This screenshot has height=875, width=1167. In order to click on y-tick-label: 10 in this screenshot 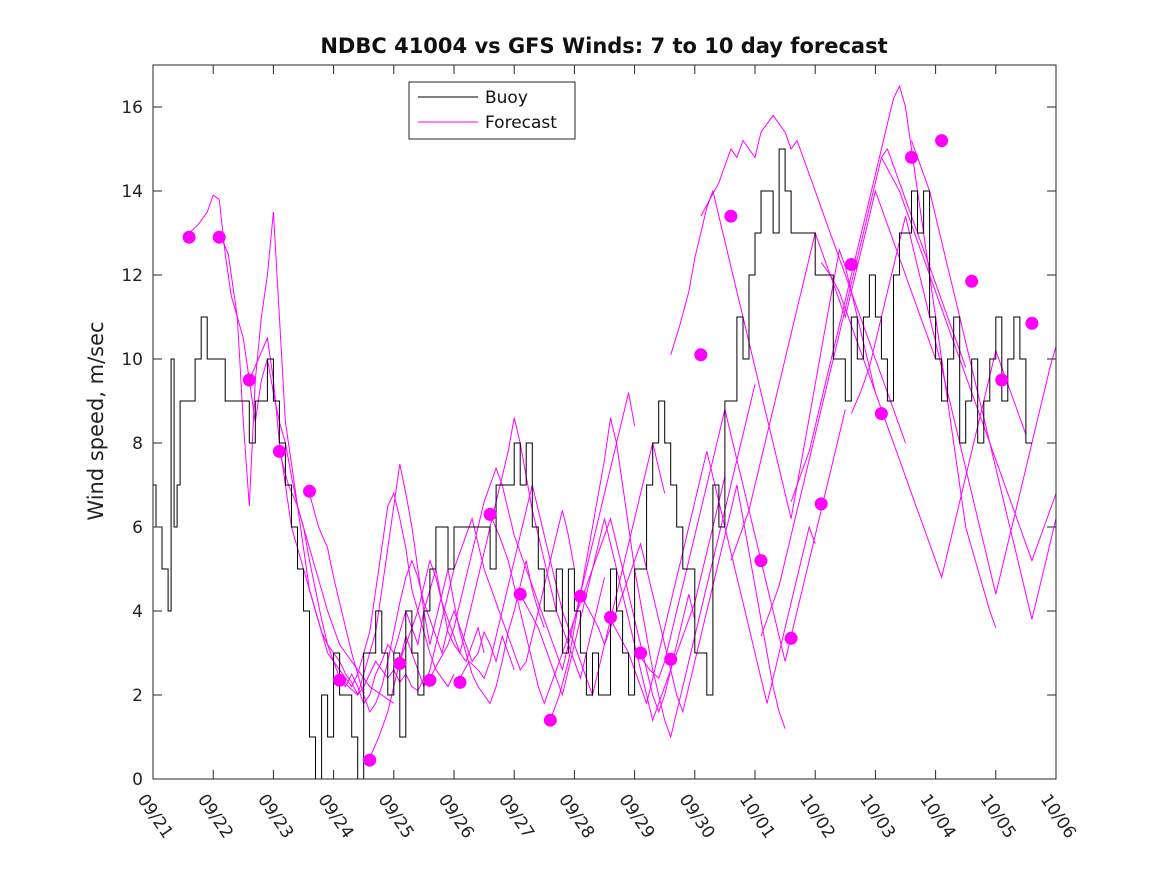, I will do `click(132, 360)`.